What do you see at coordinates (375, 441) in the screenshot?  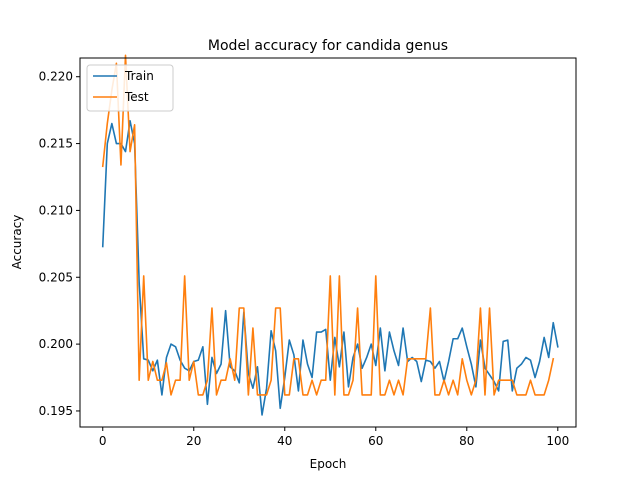 I see `x-tick-label: 60` at bounding box center [375, 441].